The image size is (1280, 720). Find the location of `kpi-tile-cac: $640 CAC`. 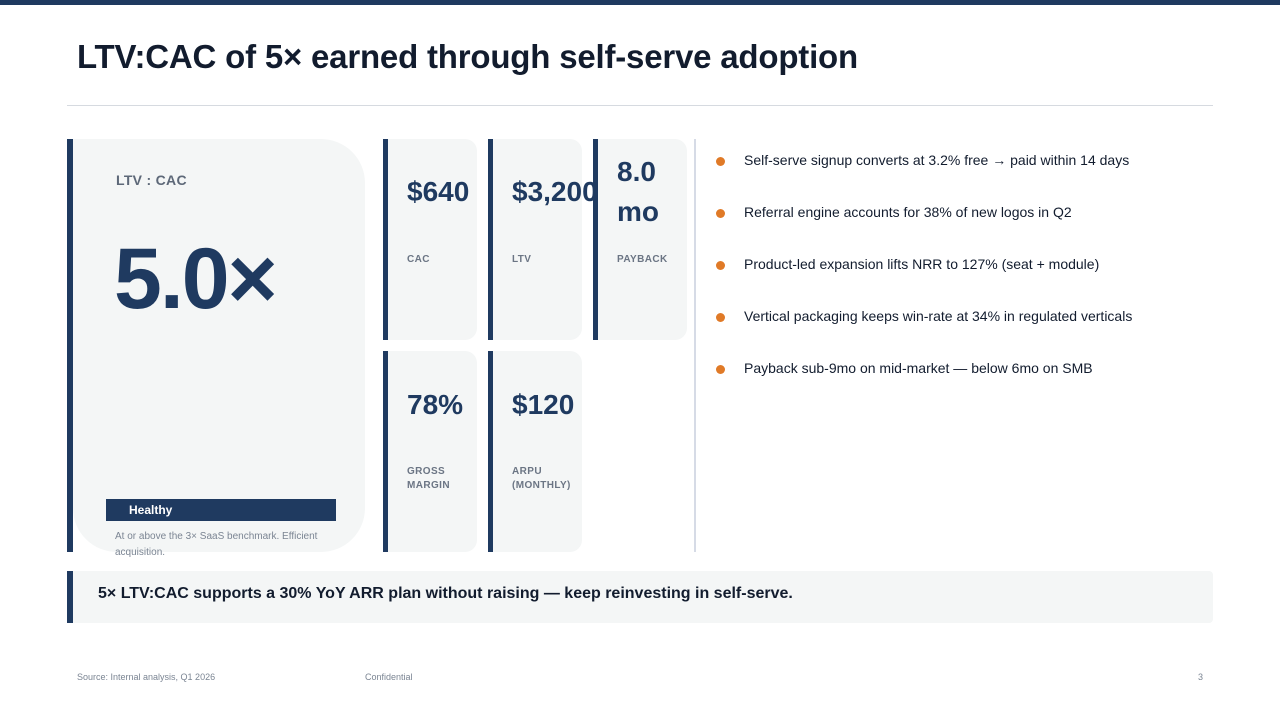

kpi-tile-cac: $640 CAC is located at coordinates (430, 239).